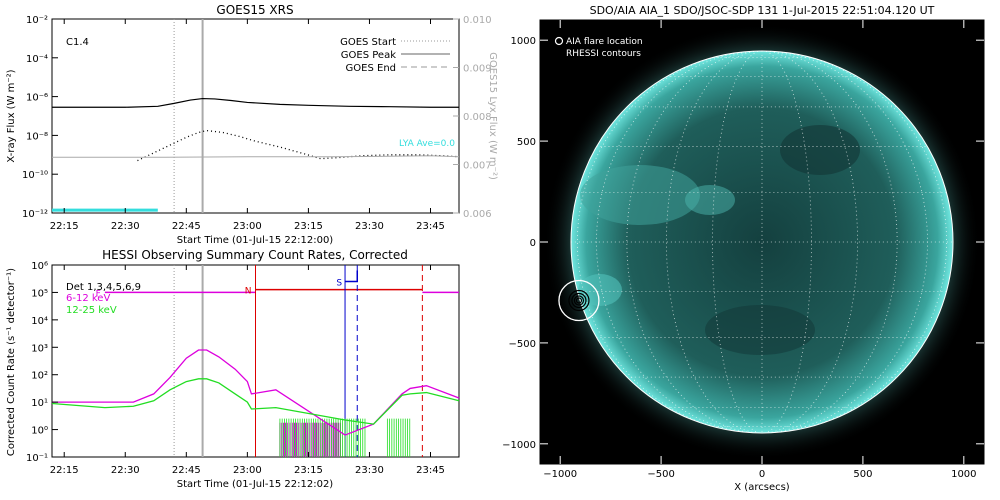 Image resolution: width=1000 pixels, height=500 pixels. I want to click on saa-flag-bar, so click(351, 276).